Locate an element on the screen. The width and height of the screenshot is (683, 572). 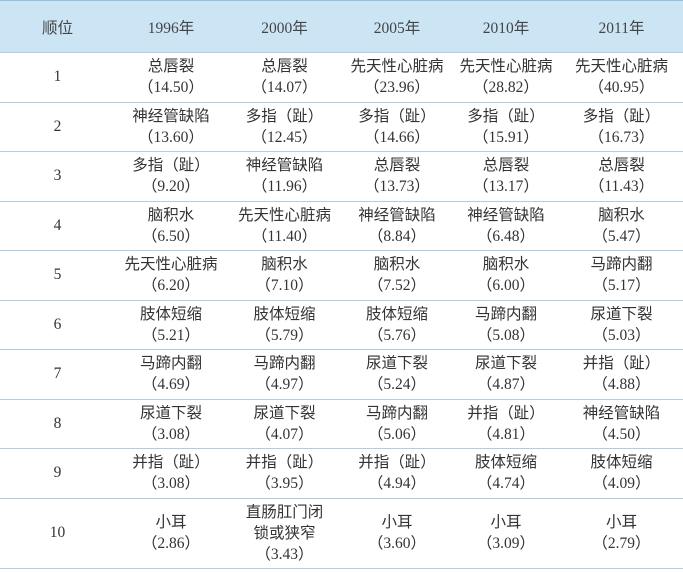
data-cell: 先天性心脏病 （40.95） is located at coordinates (621, 77).